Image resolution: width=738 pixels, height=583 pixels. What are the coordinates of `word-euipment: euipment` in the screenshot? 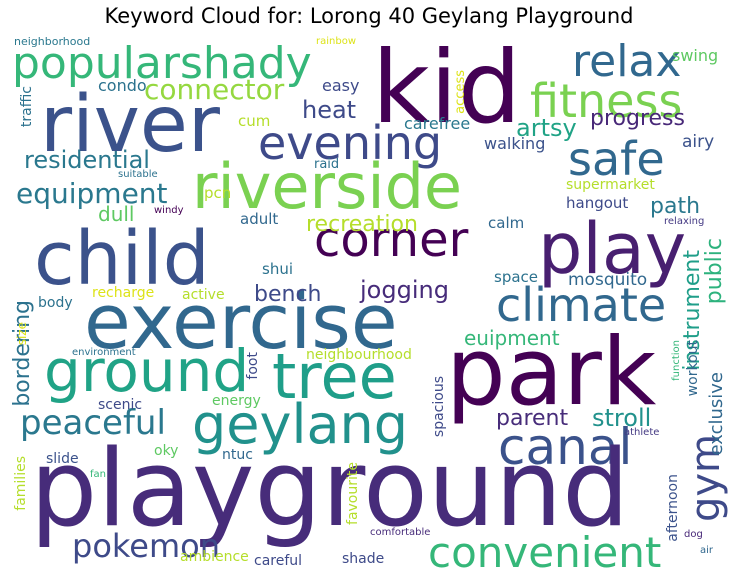 It's located at (512, 338).